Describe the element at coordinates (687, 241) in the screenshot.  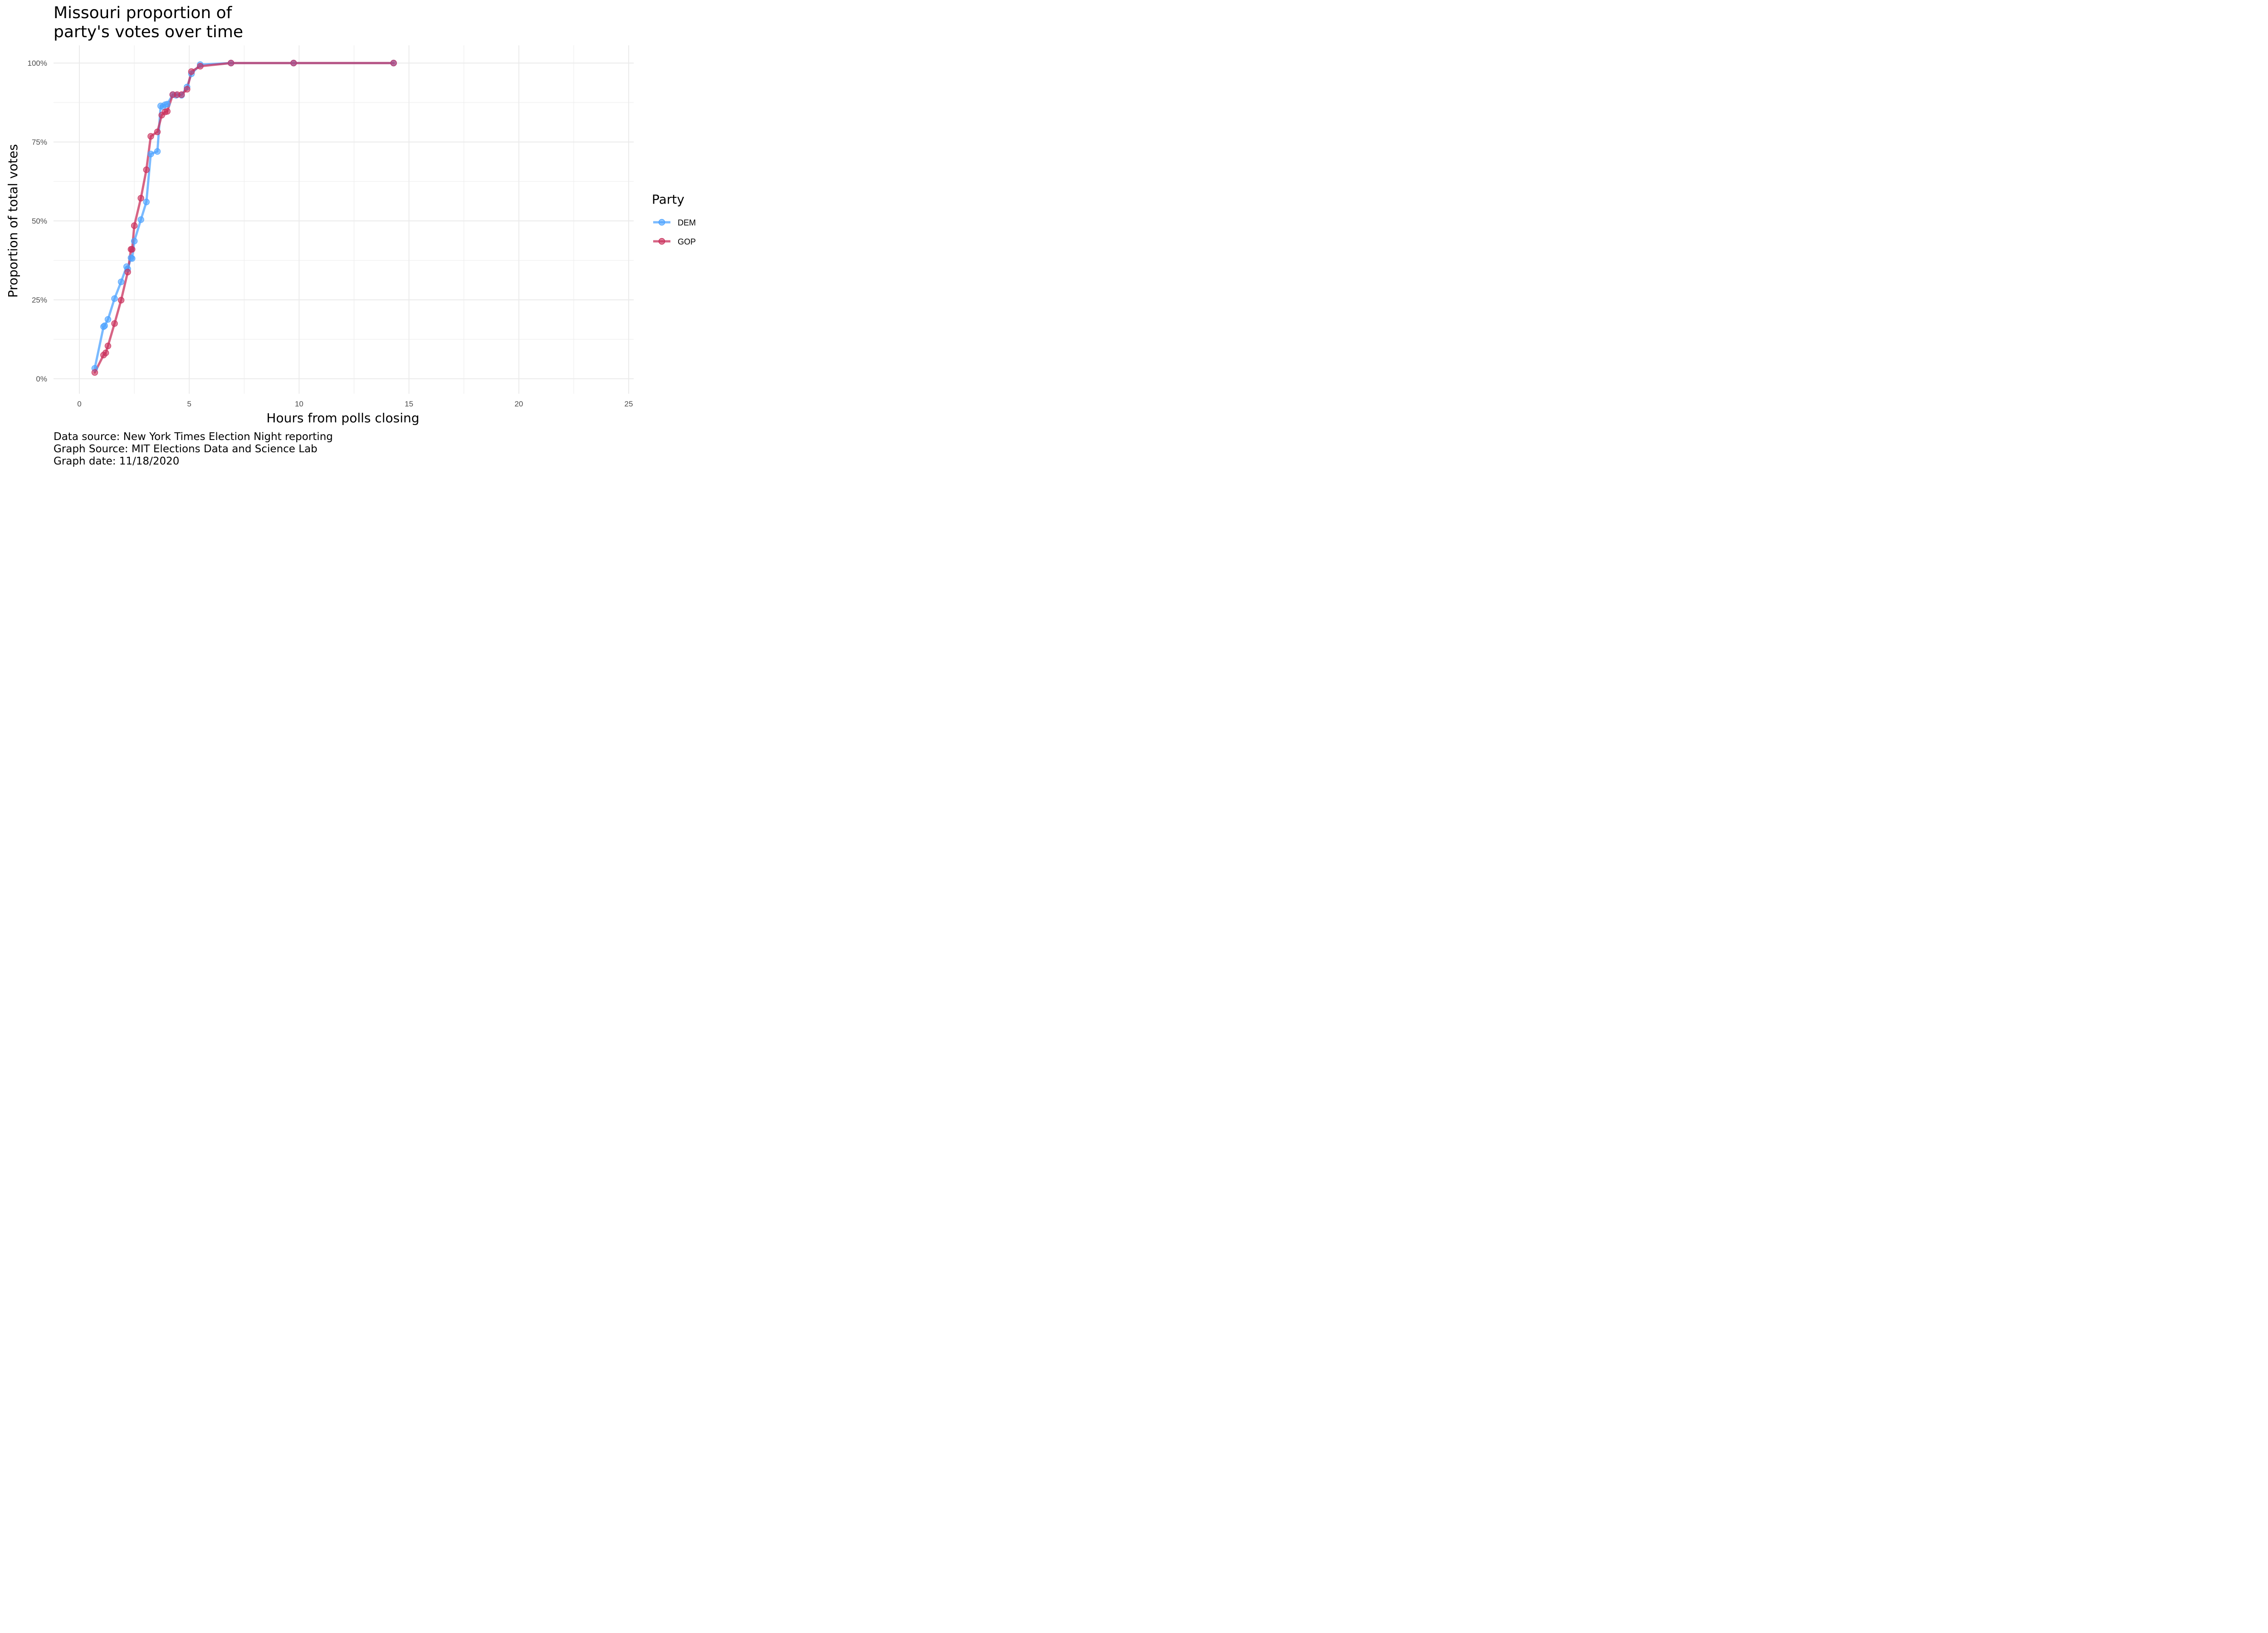
I see `legend-label: GOP` at that location.